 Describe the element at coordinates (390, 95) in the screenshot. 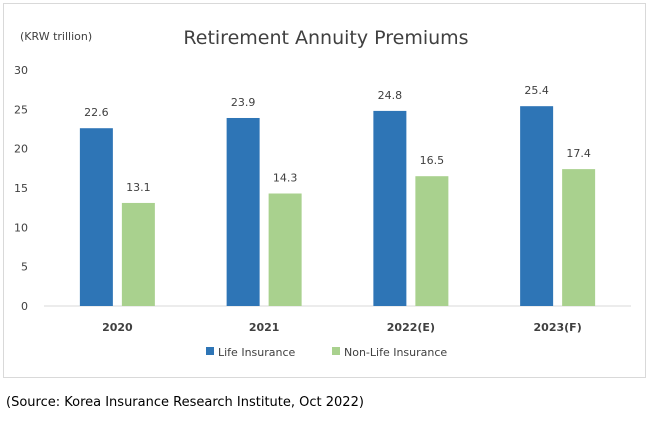

I see `data-label: 24.8` at that location.